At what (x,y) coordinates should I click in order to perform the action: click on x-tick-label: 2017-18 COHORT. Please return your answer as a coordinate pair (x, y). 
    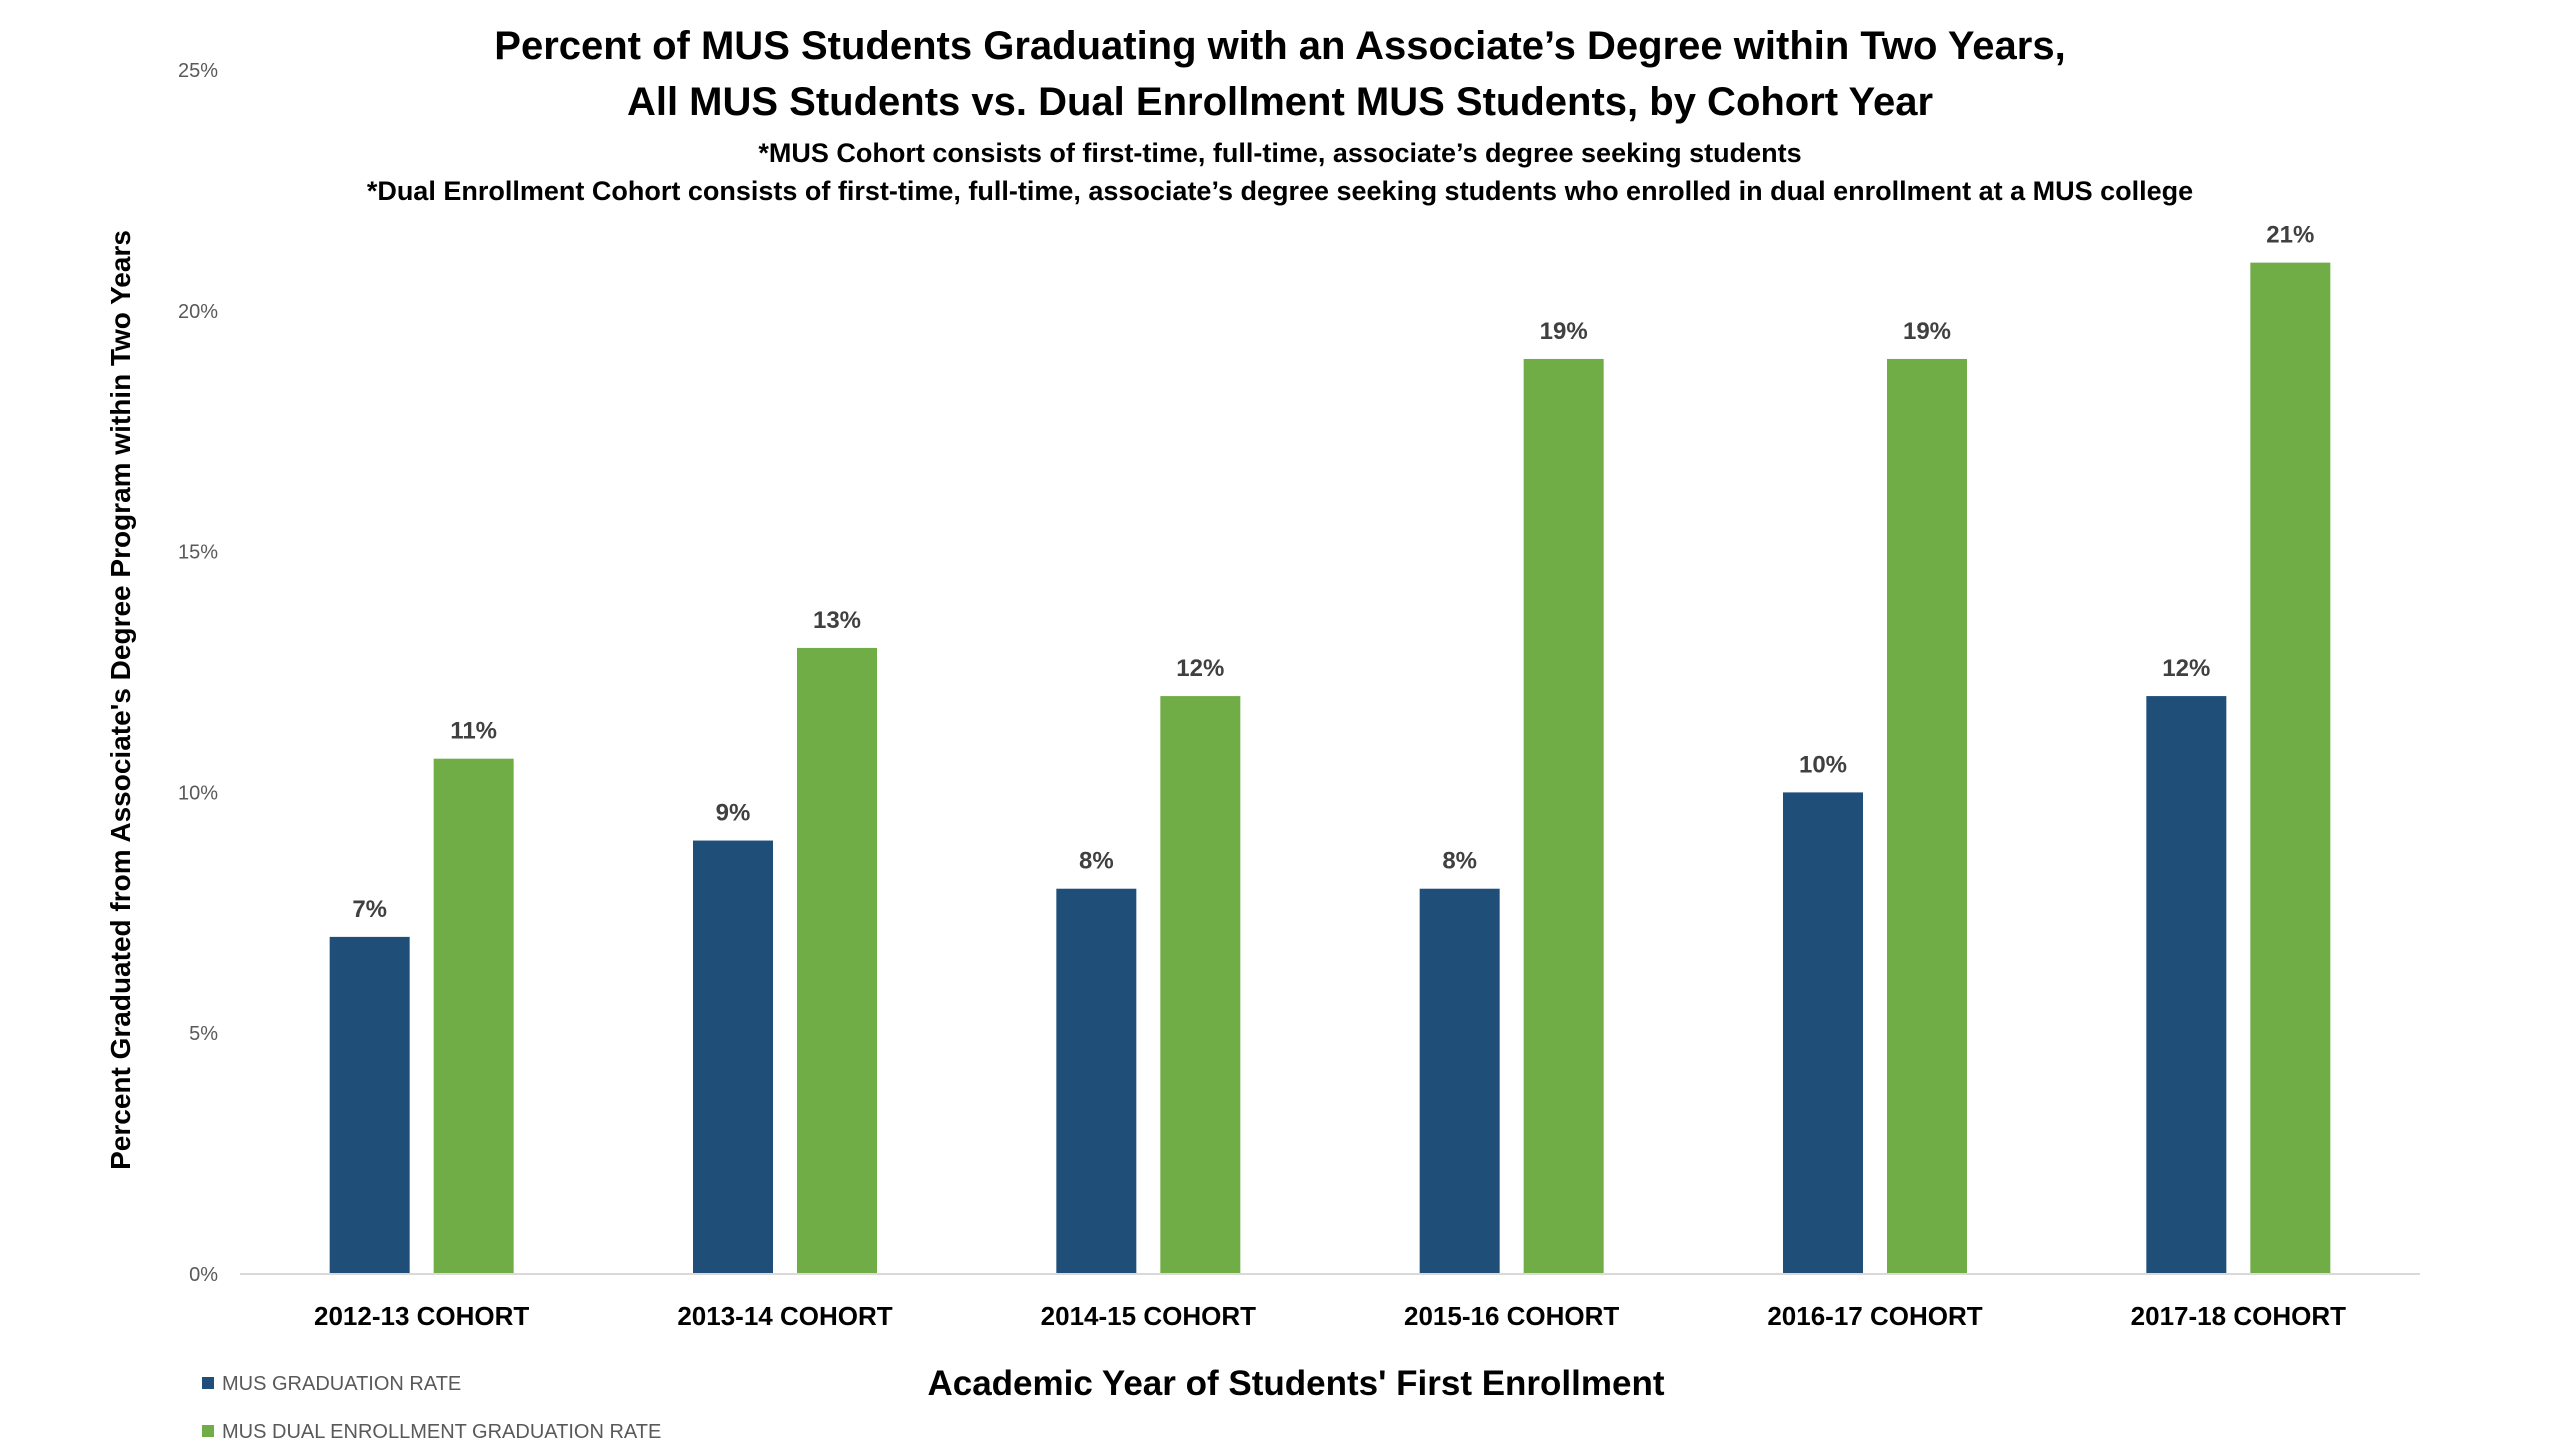
    Looking at the image, I should click on (2238, 1316).